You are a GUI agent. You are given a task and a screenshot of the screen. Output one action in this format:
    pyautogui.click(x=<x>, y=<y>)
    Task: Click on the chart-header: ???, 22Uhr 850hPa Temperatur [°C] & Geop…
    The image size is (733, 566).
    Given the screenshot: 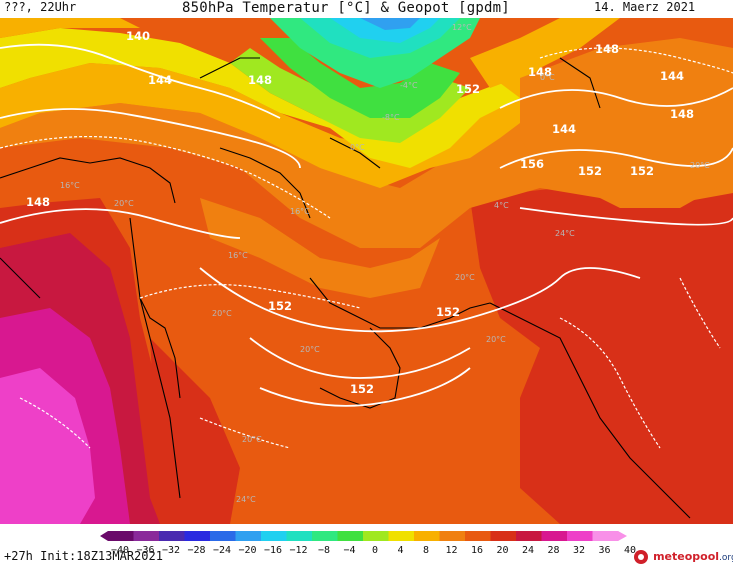 What is the action you would take?
    pyautogui.click(x=366, y=9)
    